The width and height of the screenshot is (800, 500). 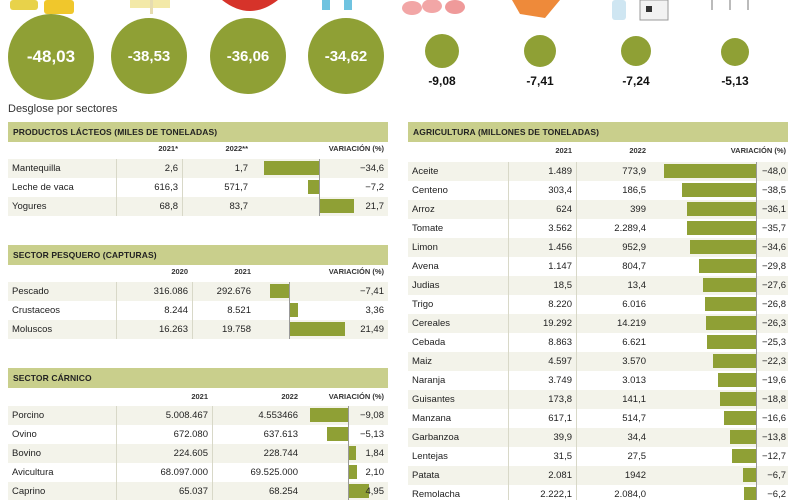 What do you see at coordinates (422, 361) in the screenshot?
I see `row-label: Maiz` at bounding box center [422, 361].